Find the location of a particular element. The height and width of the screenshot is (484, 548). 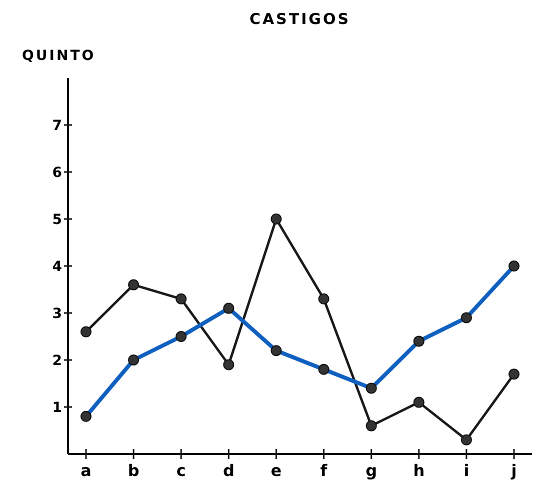

chart-title: CASTIGOS is located at coordinates (300, 19).